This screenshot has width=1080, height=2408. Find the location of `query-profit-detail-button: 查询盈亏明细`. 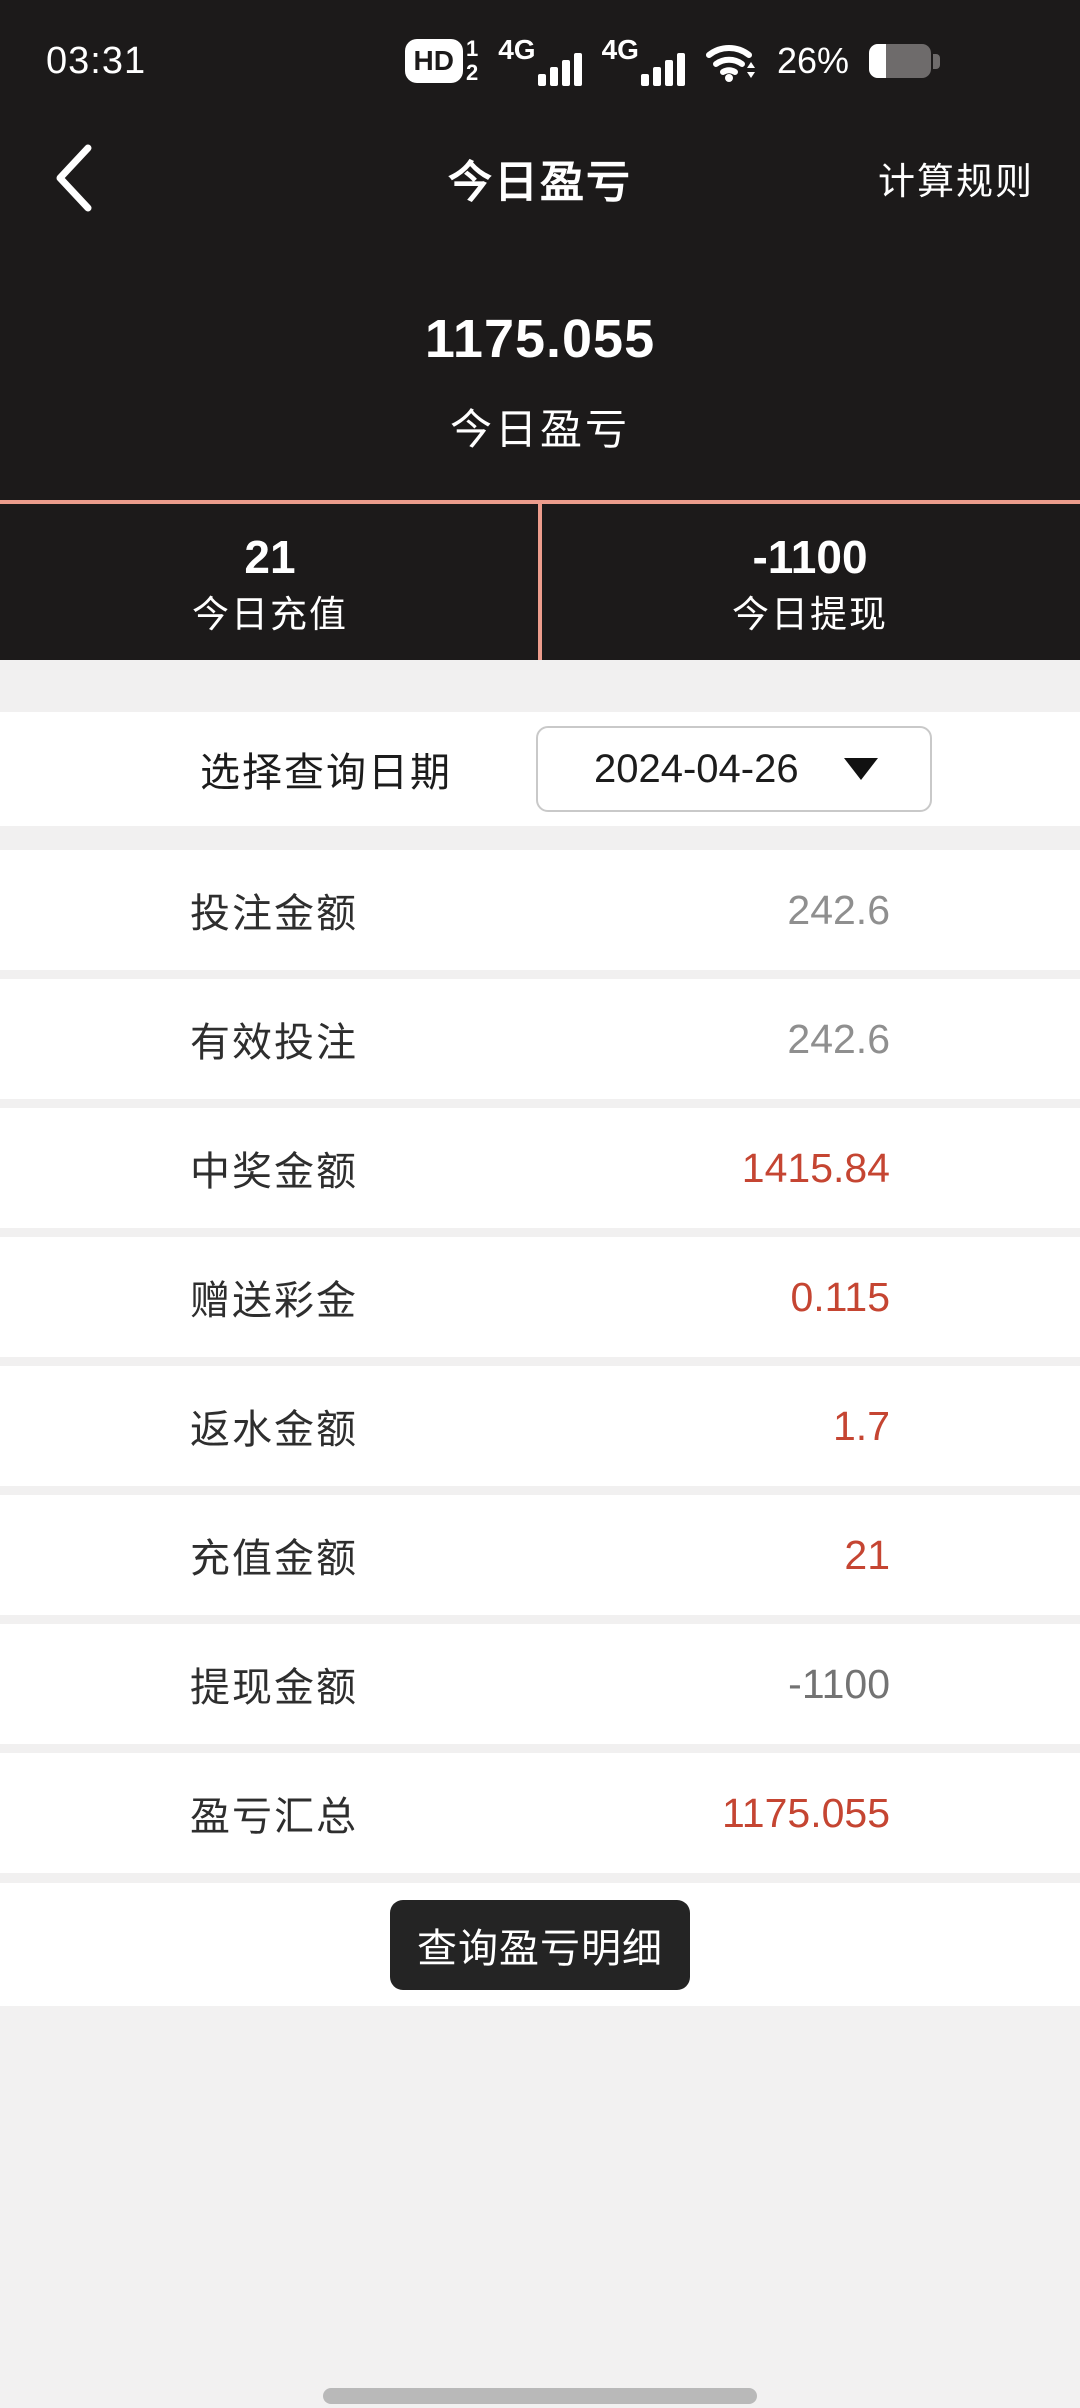

query-profit-detail-button: 查询盈亏明细 is located at coordinates (540, 1944).